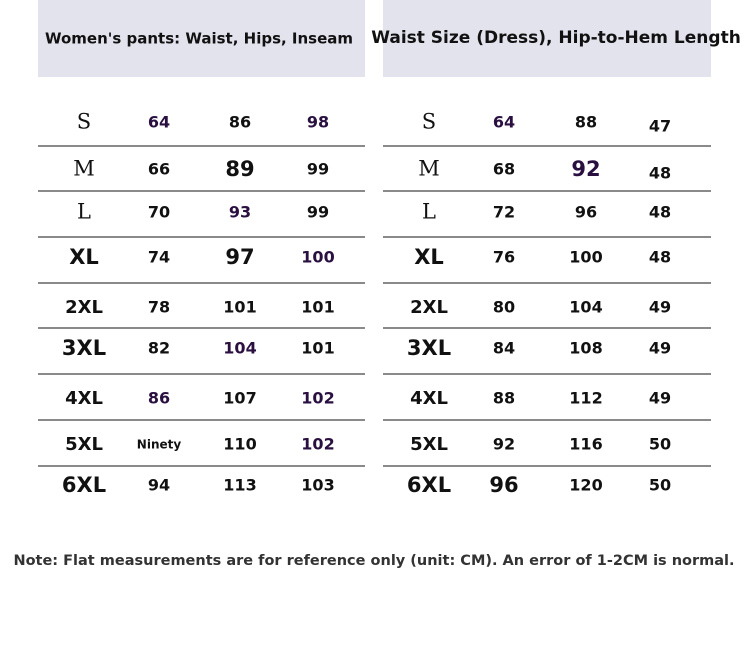 The width and height of the screenshot is (750, 667). Describe the element at coordinates (556, 38) in the screenshot. I see `table-title: Waist Size (Dress), Hip-to-Hem Length` at that location.